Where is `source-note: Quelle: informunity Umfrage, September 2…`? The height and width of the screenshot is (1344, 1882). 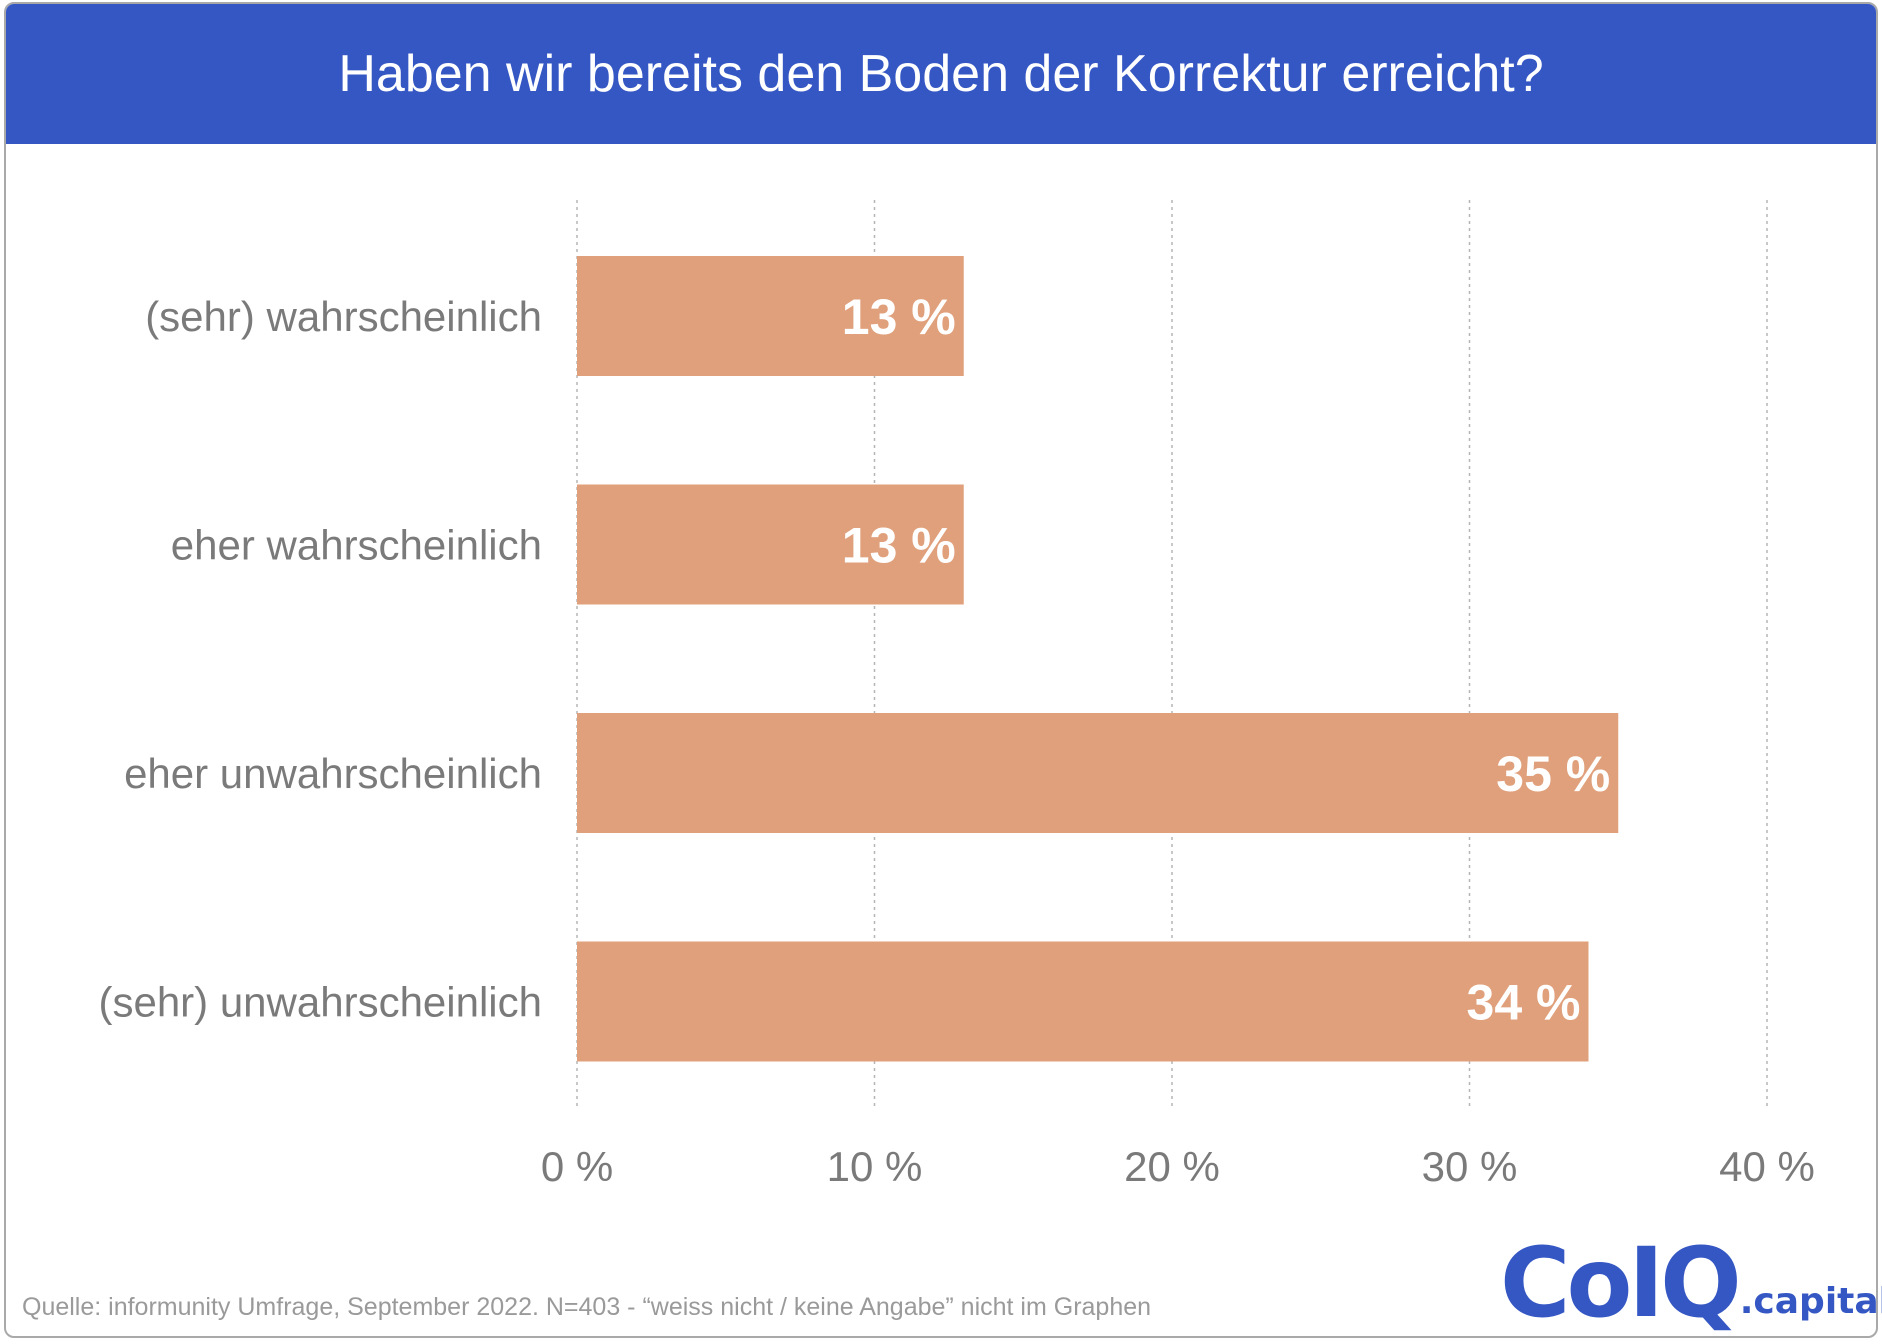
source-note: Quelle: informunity Umfrage, September 2… is located at coordinates (587, 1307).